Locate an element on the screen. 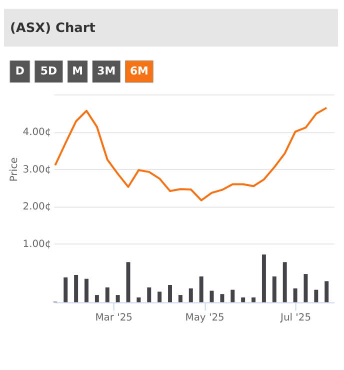 The height and width of the screenshot is (370, 344). text: D is located at coordinates (19, 71).